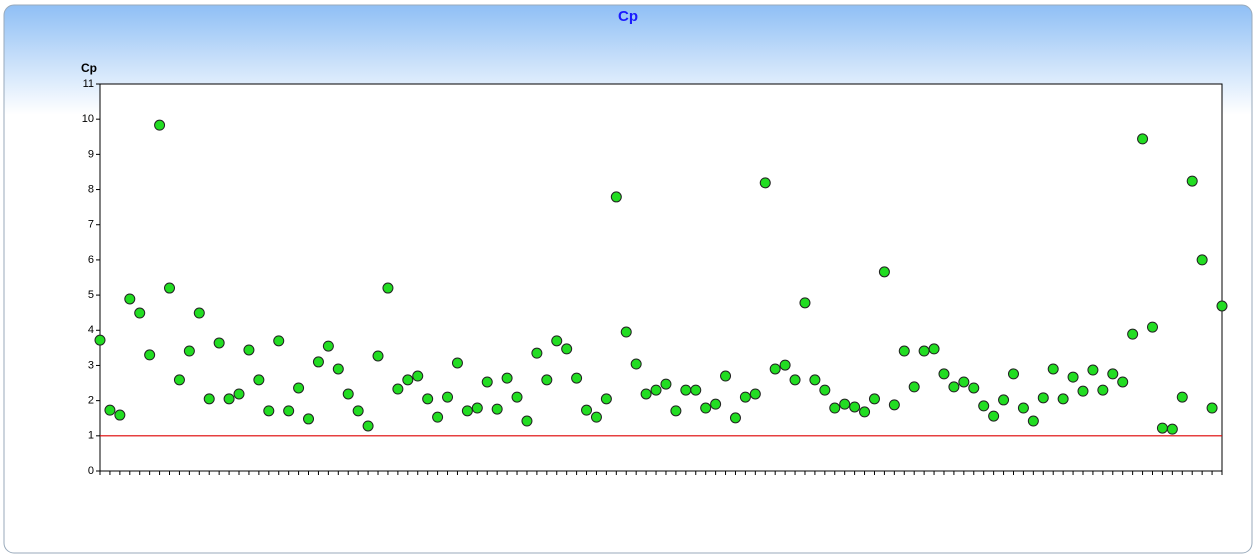 This screenshot has width=1256, height=558. Describe the element at coordinates (91, 471) in the screenshot. I see `y-tick-label: 0` at that location.